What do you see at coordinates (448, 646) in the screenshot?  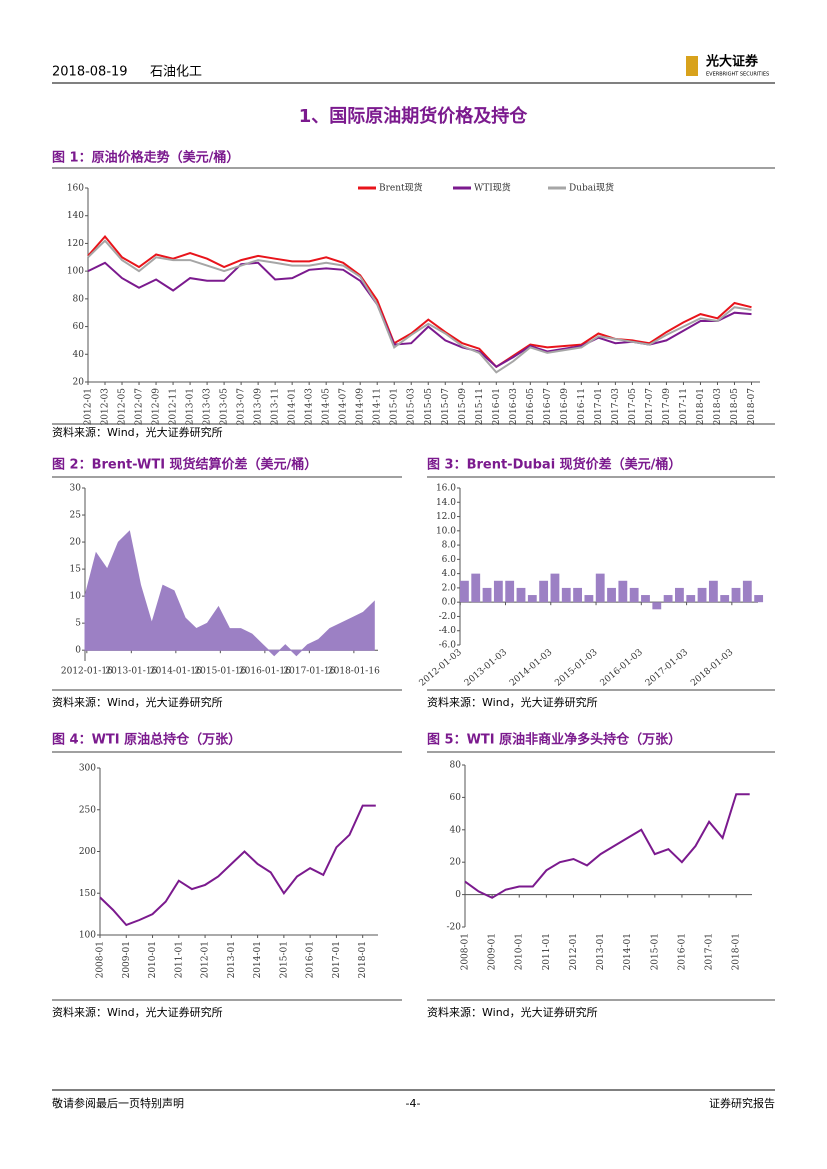 I see `y-tick-label: -6.0` at bounding box center [448, 646].